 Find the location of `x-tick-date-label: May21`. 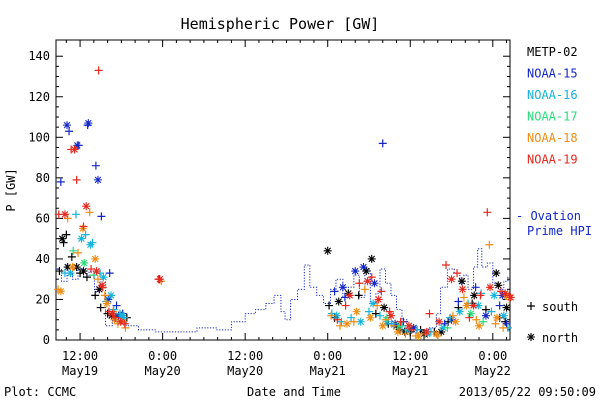

x-tick-date-label: May21 is located at coordinates (410, 371).